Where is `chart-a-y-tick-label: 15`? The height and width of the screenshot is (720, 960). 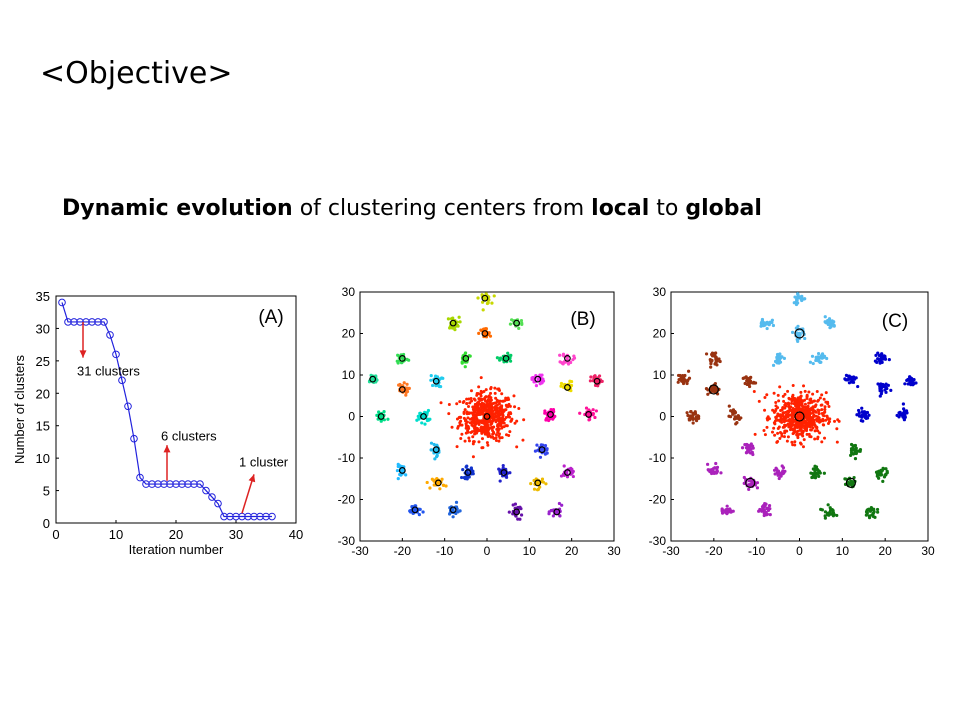 chart-a-y-tick-label: 15 is located at coordinates (43, 426).